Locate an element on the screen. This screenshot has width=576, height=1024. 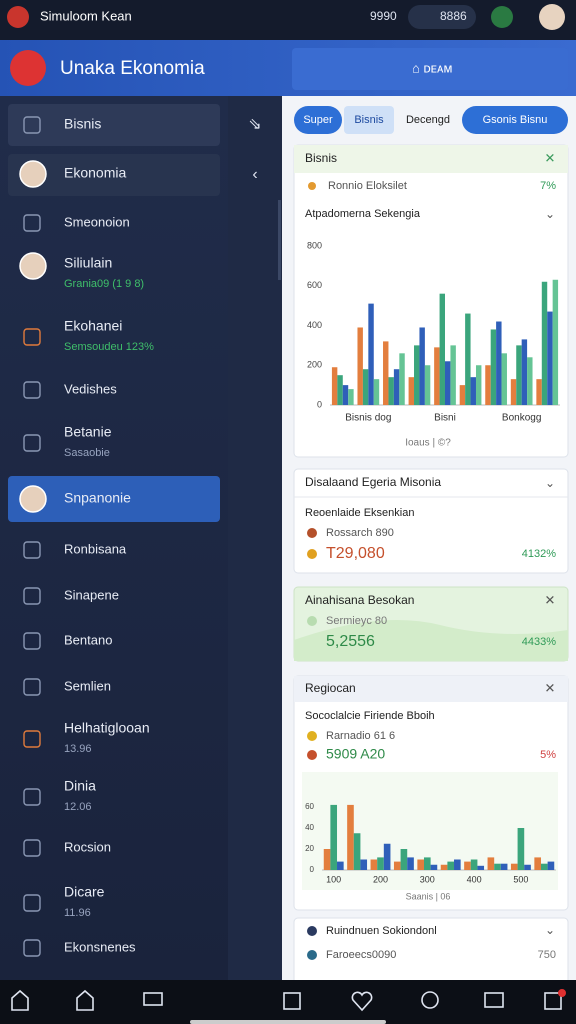
selected-item-bg is located at coordinates (114, 499).